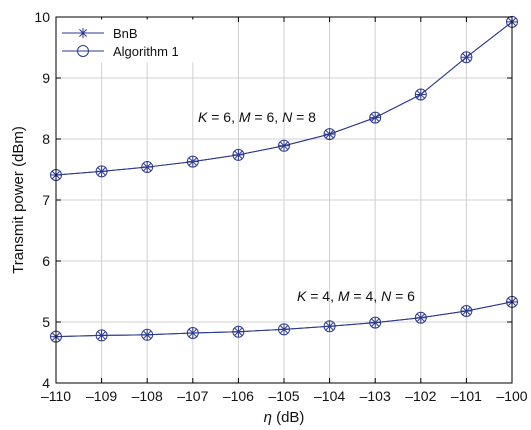  Describe the element at coordinates (238, 396) in the screenshot. I see `x-tick-label: –106` at that location.